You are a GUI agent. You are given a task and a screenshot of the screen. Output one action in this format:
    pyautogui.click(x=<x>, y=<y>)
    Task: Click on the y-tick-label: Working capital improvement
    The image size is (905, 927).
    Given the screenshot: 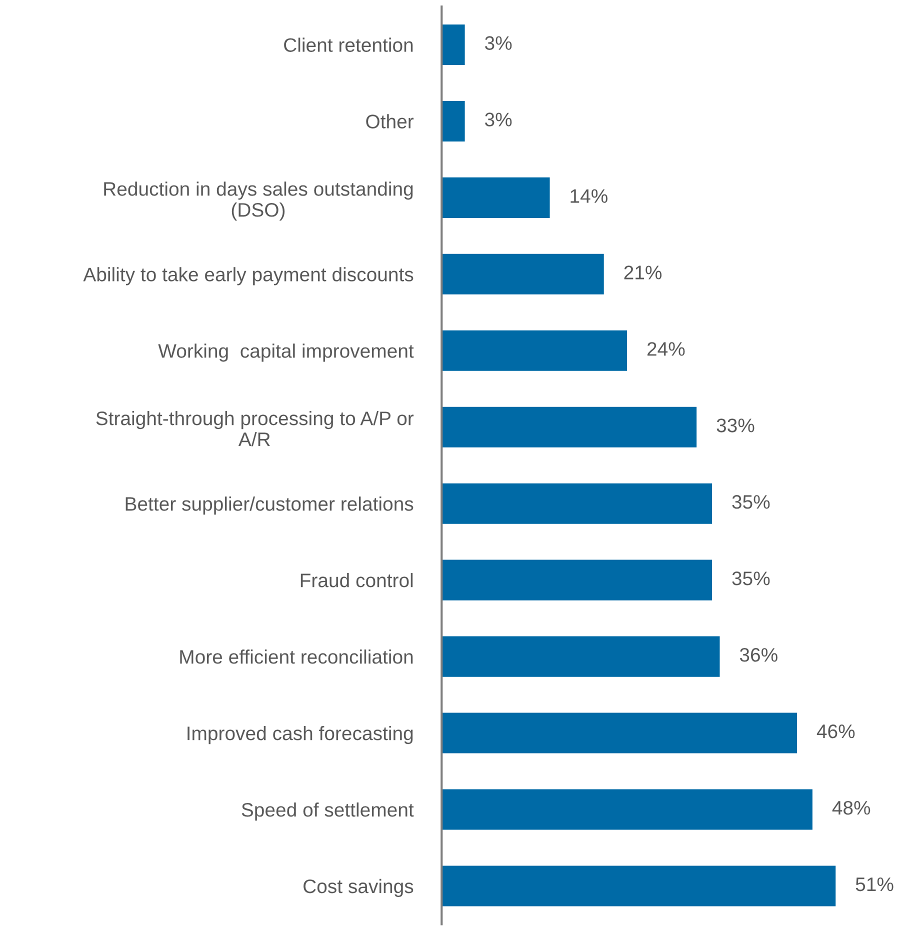 What is the action you would take?
    pyautogui.click(x=286, y=353)
    